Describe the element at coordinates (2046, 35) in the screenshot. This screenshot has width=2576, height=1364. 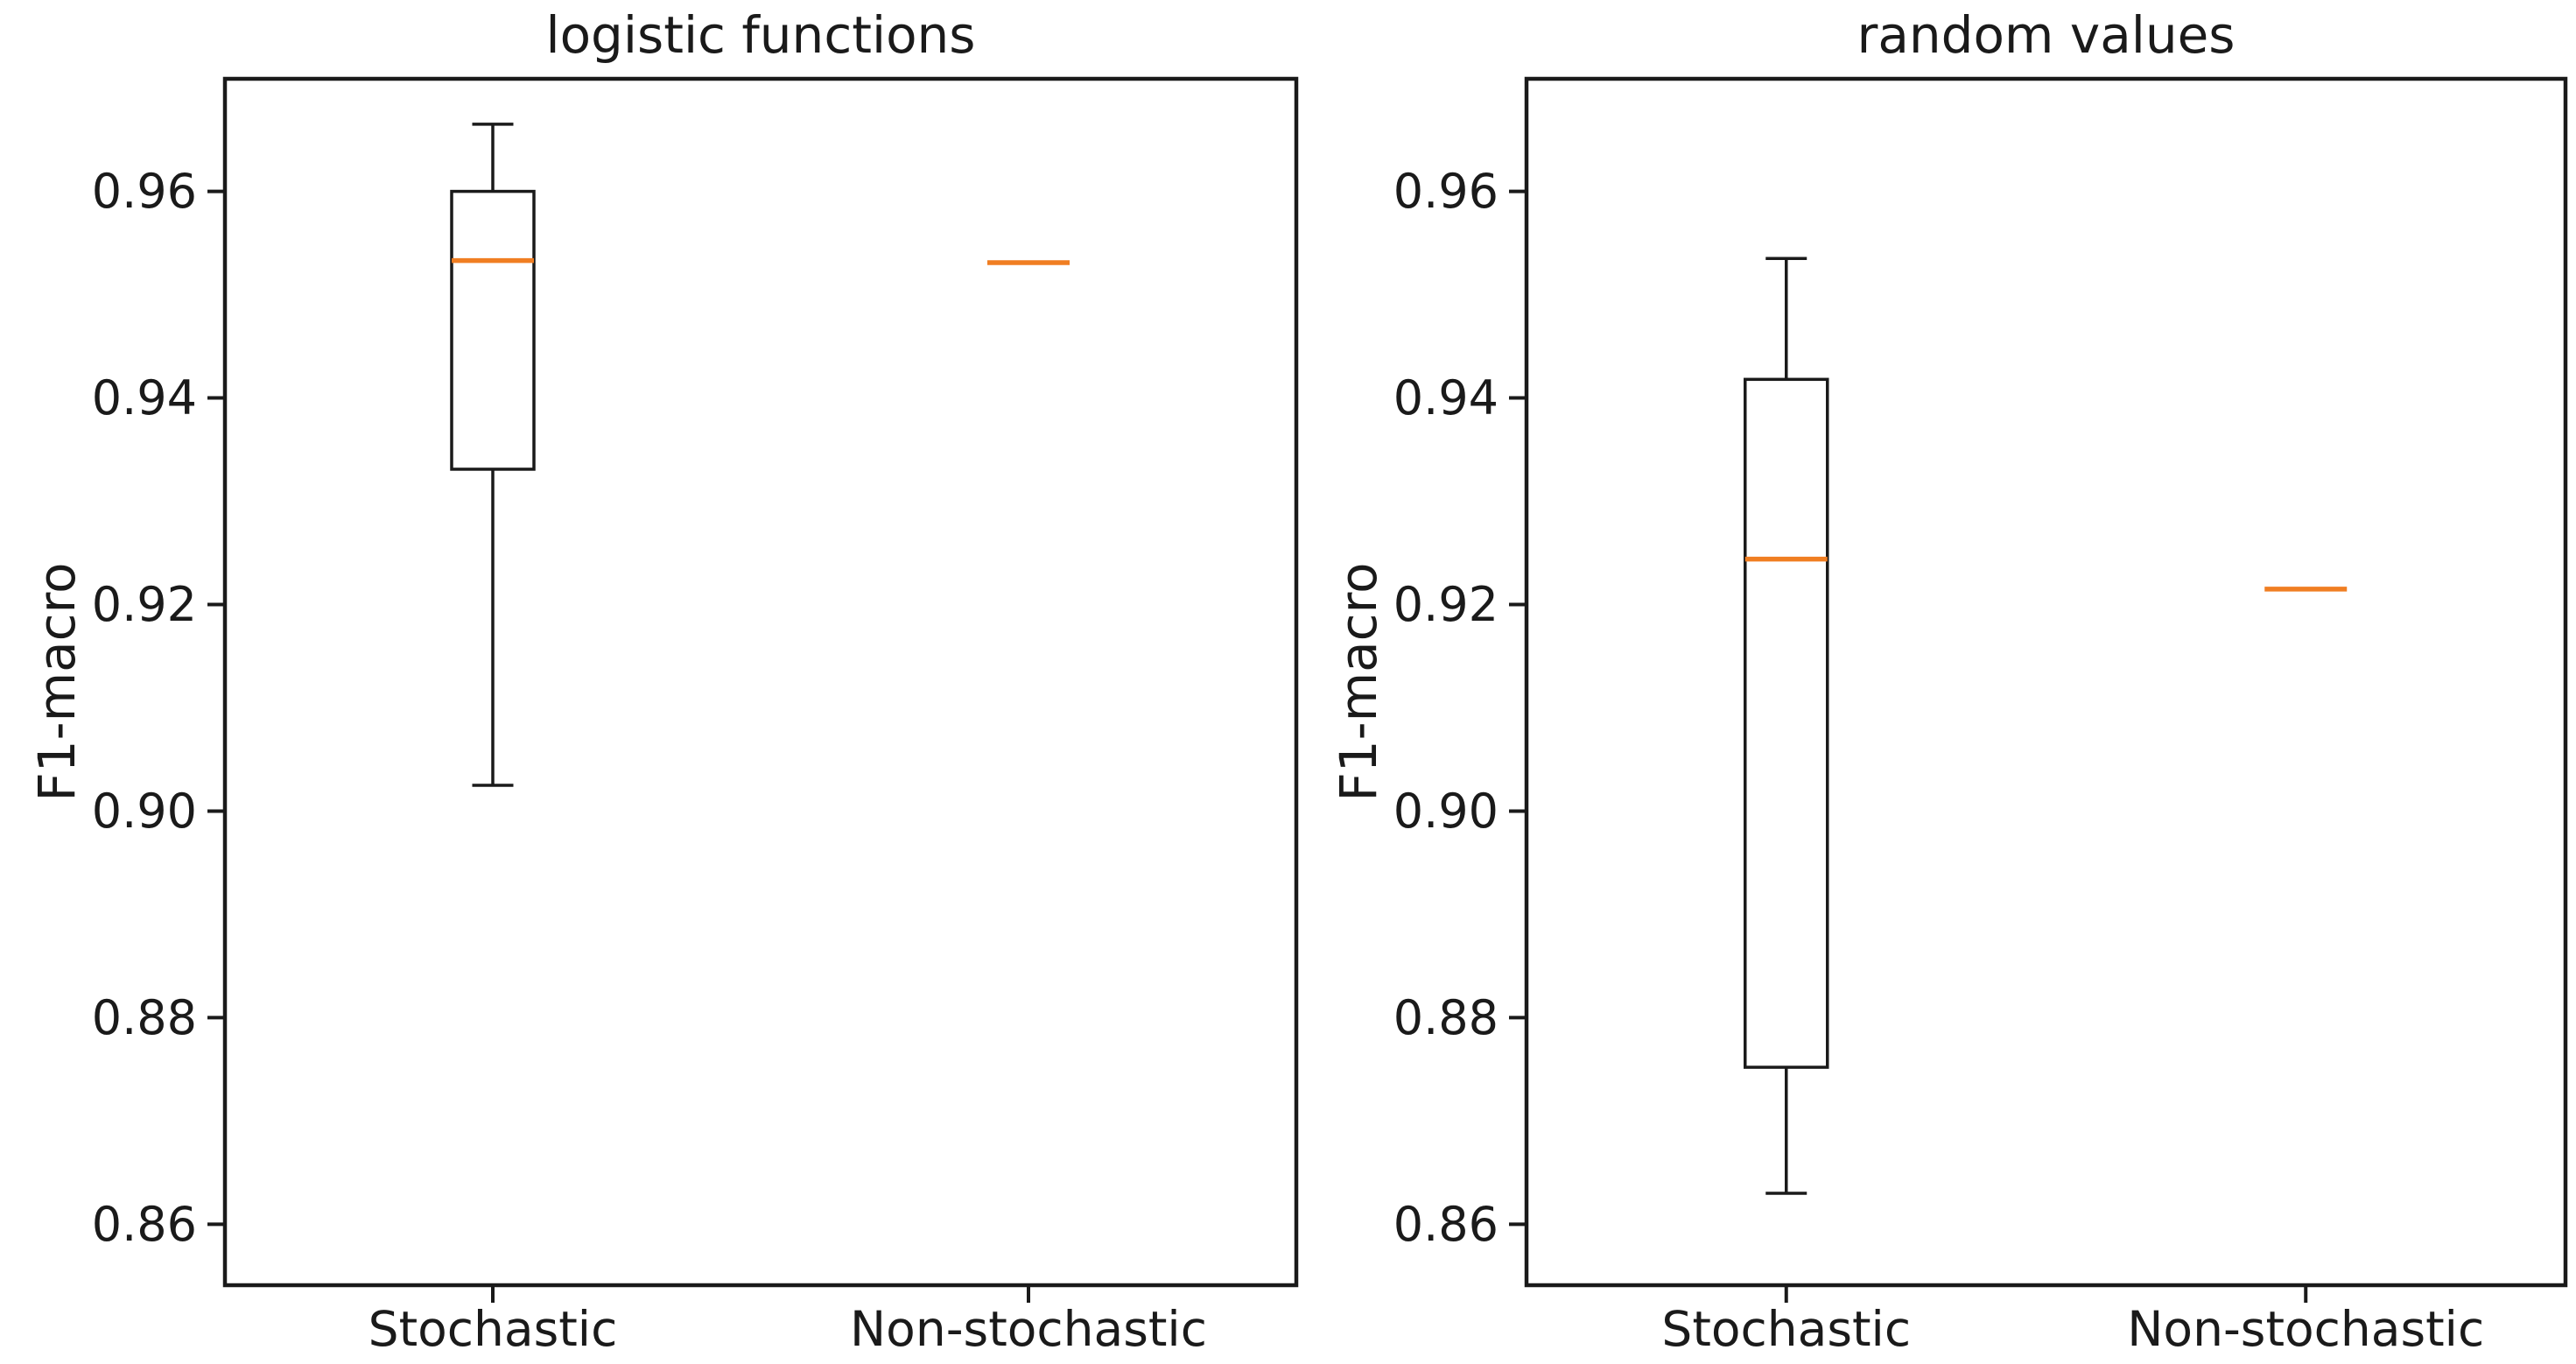
I see `panel-title: random values` at that location.